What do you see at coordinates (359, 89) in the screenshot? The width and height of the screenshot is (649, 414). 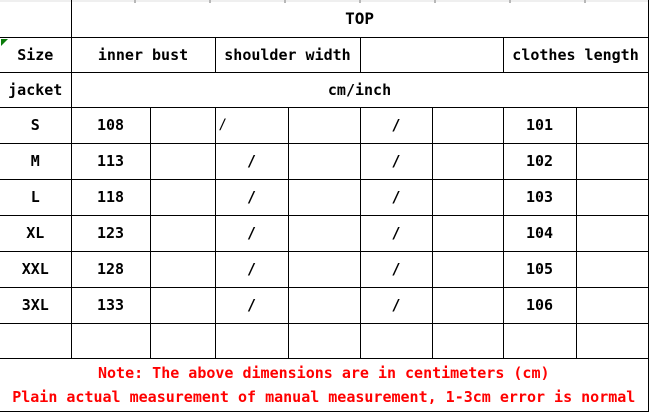 I see `unit-cell: cm/inch` at bounding box center [359, 89].